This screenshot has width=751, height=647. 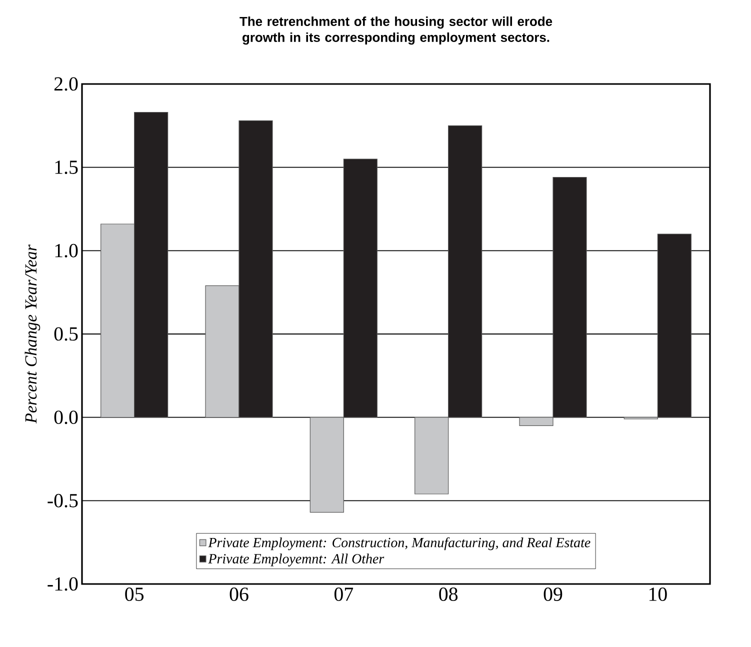 I want to click on y-axis-title: Percent Change Year/Year, so click(x=32, y=334).